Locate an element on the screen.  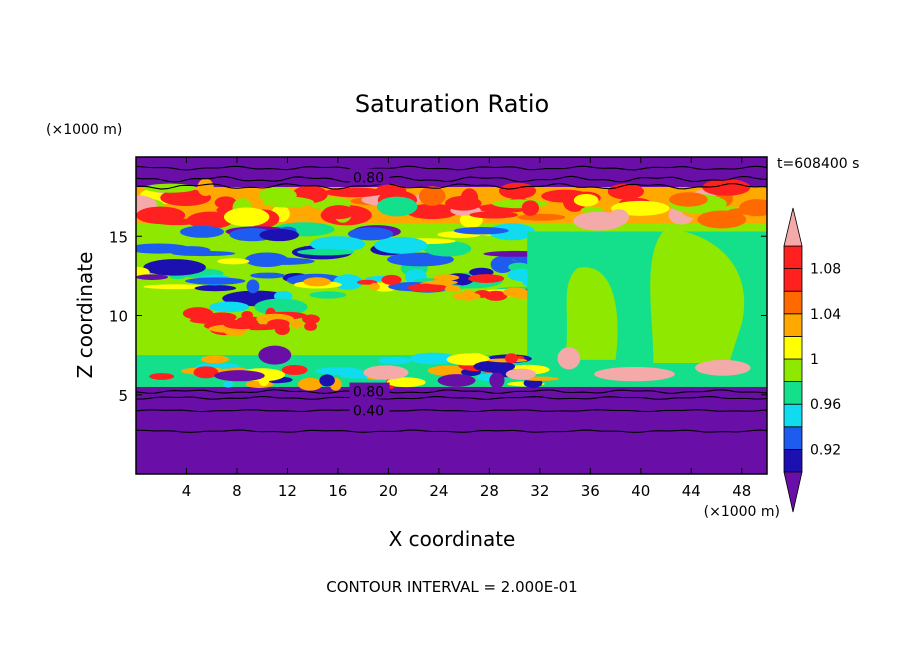
contour-label: 0.40 is located at coordinates (368, 412).